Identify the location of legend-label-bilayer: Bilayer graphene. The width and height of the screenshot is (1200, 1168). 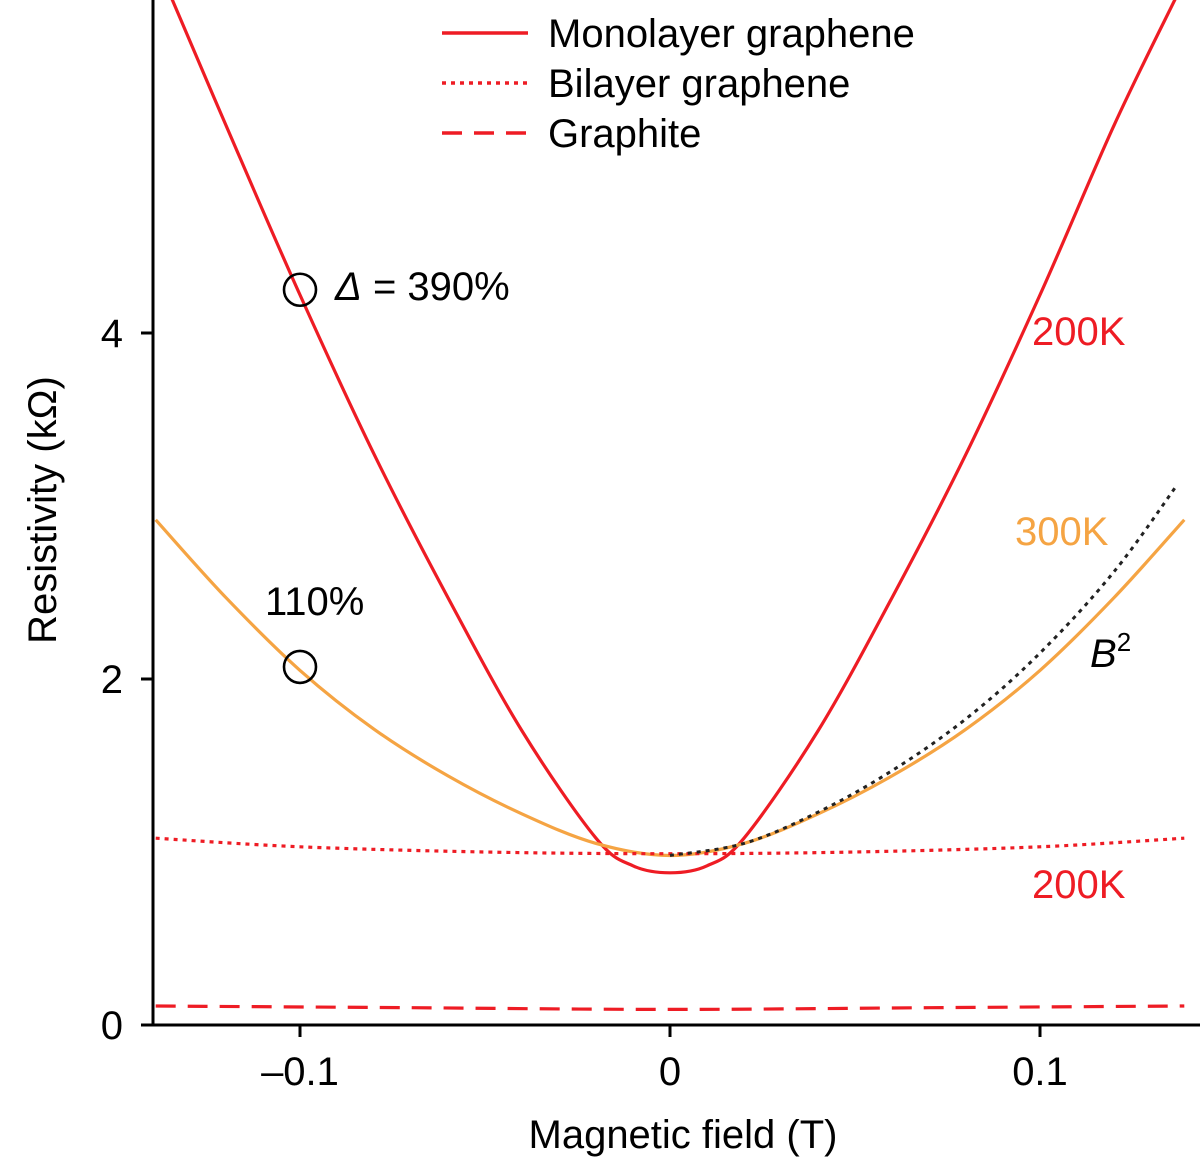
(699, 84).